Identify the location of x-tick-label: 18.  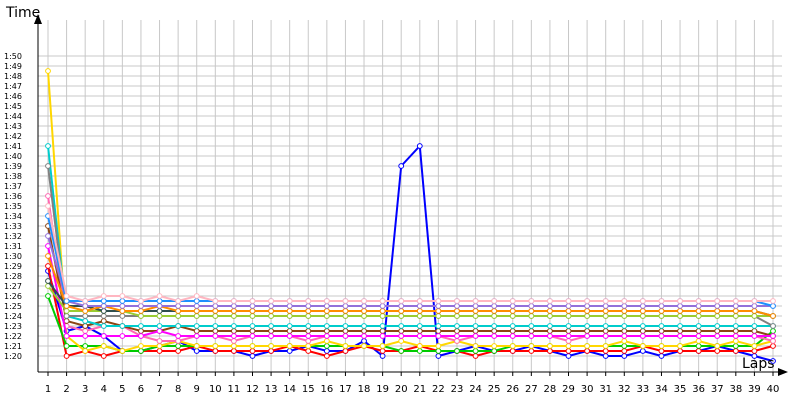
(364, 389).